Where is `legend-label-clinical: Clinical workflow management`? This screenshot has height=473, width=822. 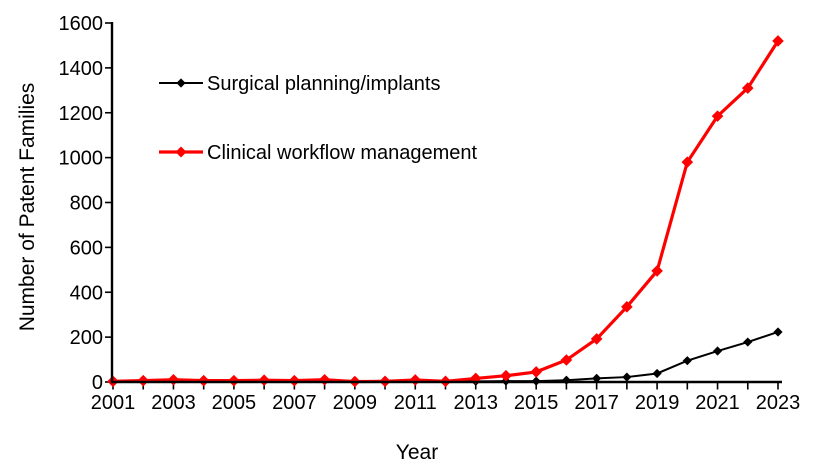 legend-label-clinical: Clinical workflow management is located at coordinates (342, 153).